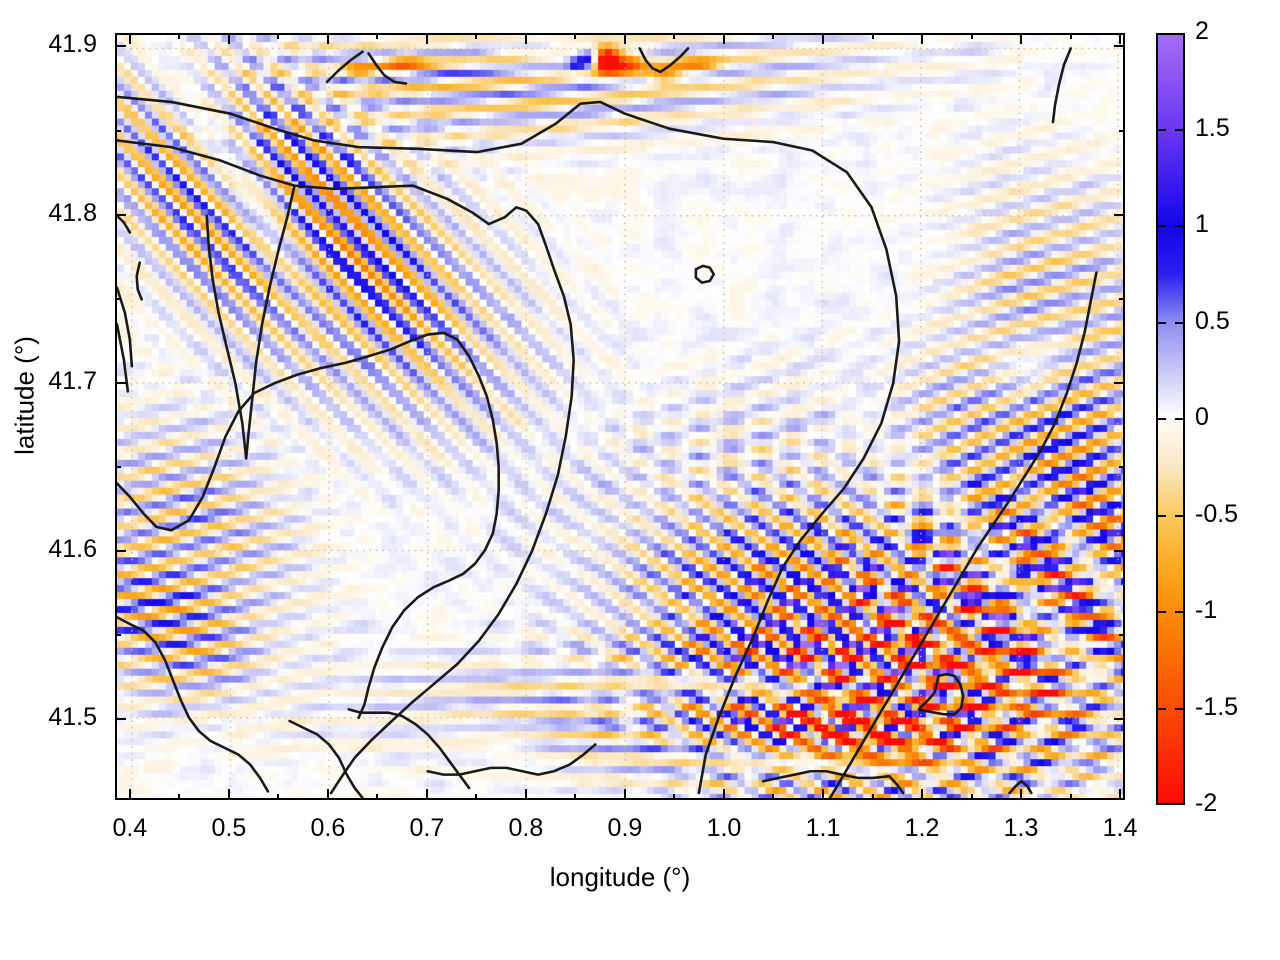 The width and height of the screenshot is (1280, 960). I want to click on x-tick-label: 1.1, so click(823, 828).